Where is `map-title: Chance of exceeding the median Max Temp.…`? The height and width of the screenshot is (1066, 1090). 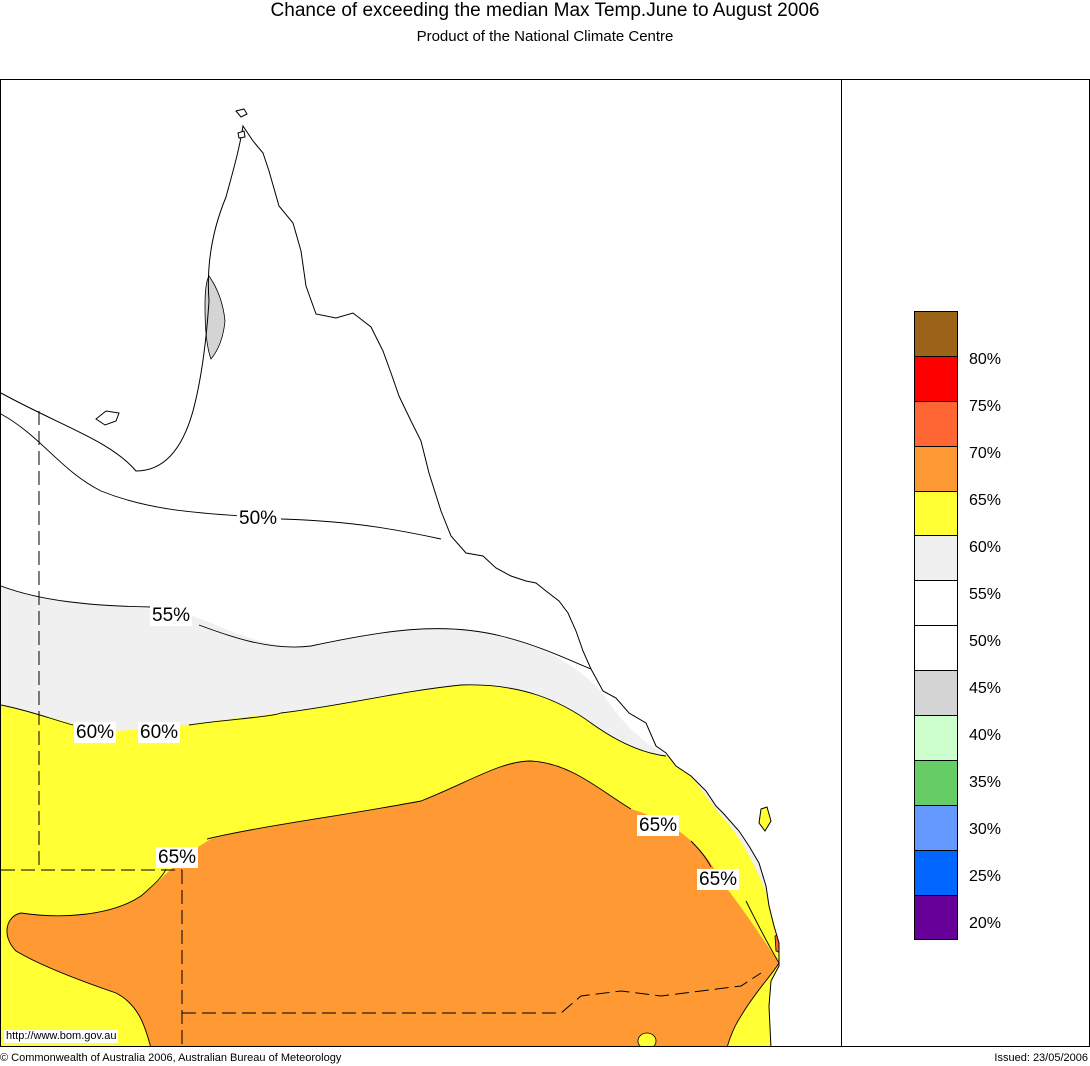
map-title: Chance of exceeding the median Max Temp.… is located at coordinates (545, 10).